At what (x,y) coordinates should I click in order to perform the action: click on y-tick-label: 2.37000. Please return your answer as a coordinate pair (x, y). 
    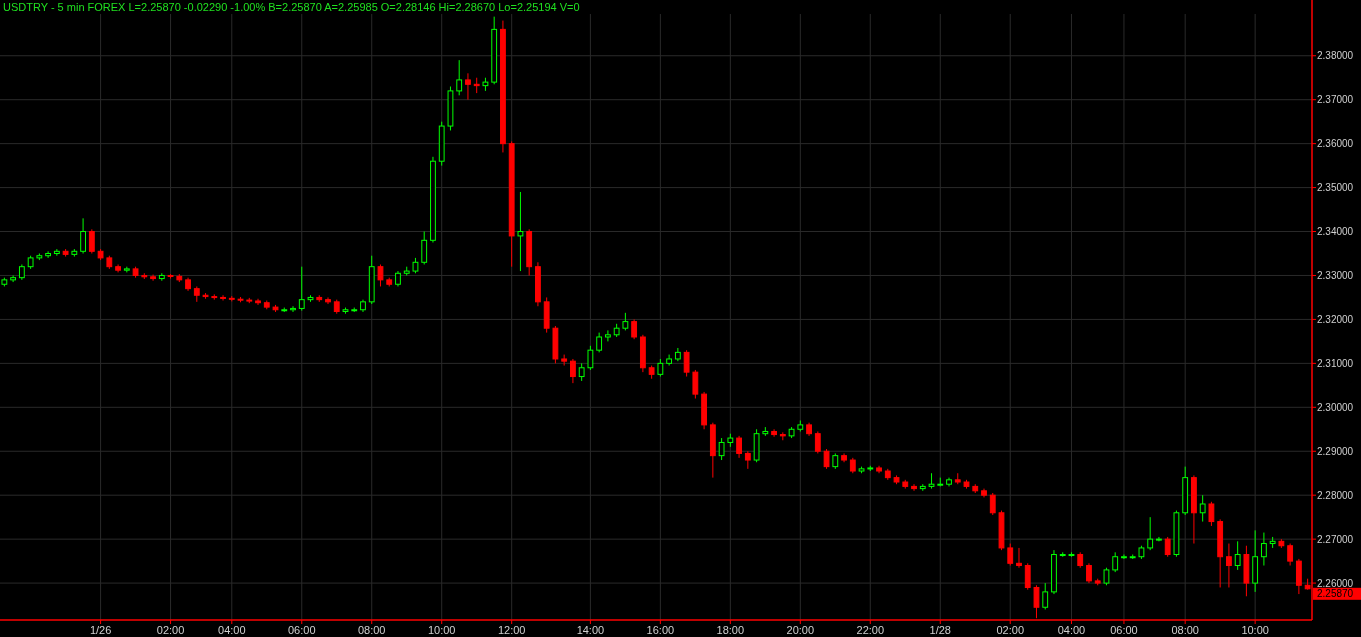
    Looking at the image, I should click on (1335, 100).